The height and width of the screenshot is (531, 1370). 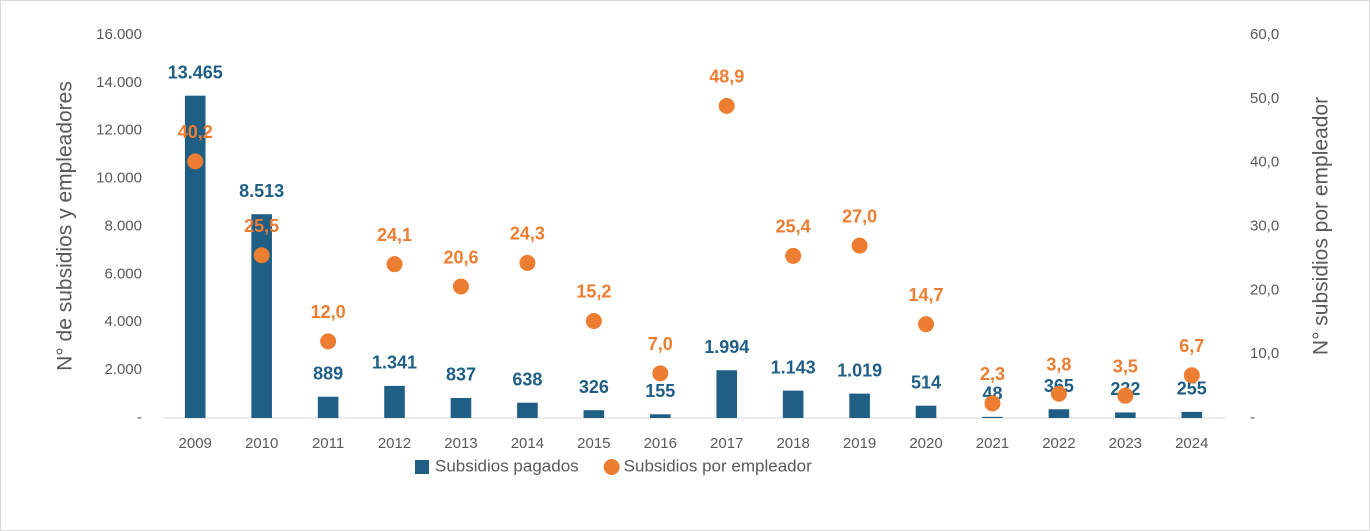 What do you see at coordinates (394, 235) in the screenshot?
I see `dot-label: 24,1` at bounding box center [394, 235].